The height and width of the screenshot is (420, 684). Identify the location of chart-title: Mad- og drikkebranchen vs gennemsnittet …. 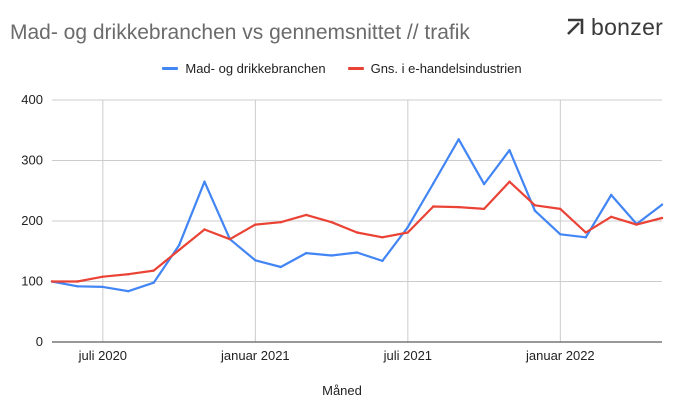
(240, 32).